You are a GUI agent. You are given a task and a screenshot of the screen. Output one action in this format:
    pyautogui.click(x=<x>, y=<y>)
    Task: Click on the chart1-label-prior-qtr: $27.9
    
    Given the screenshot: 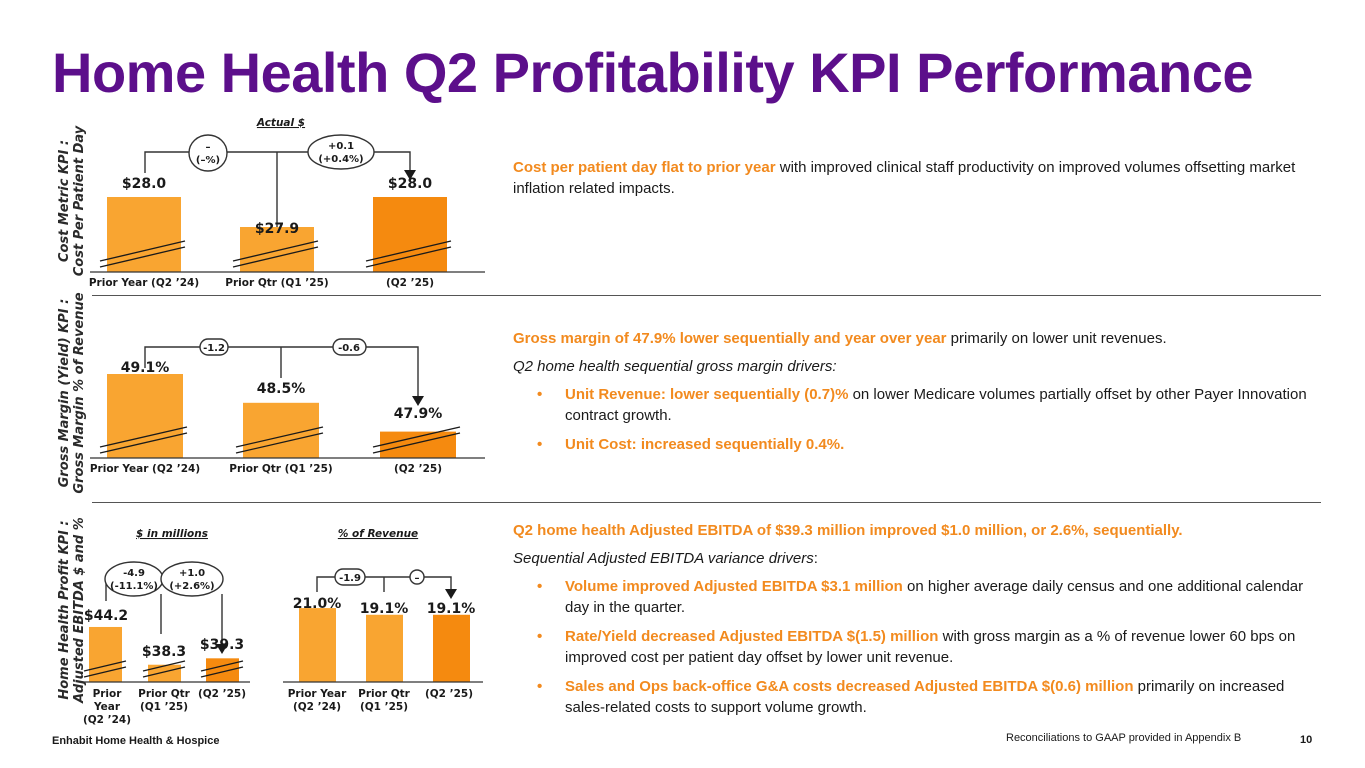 What is the action you would take?
    pyautogui.click(x=277, y=229)
    